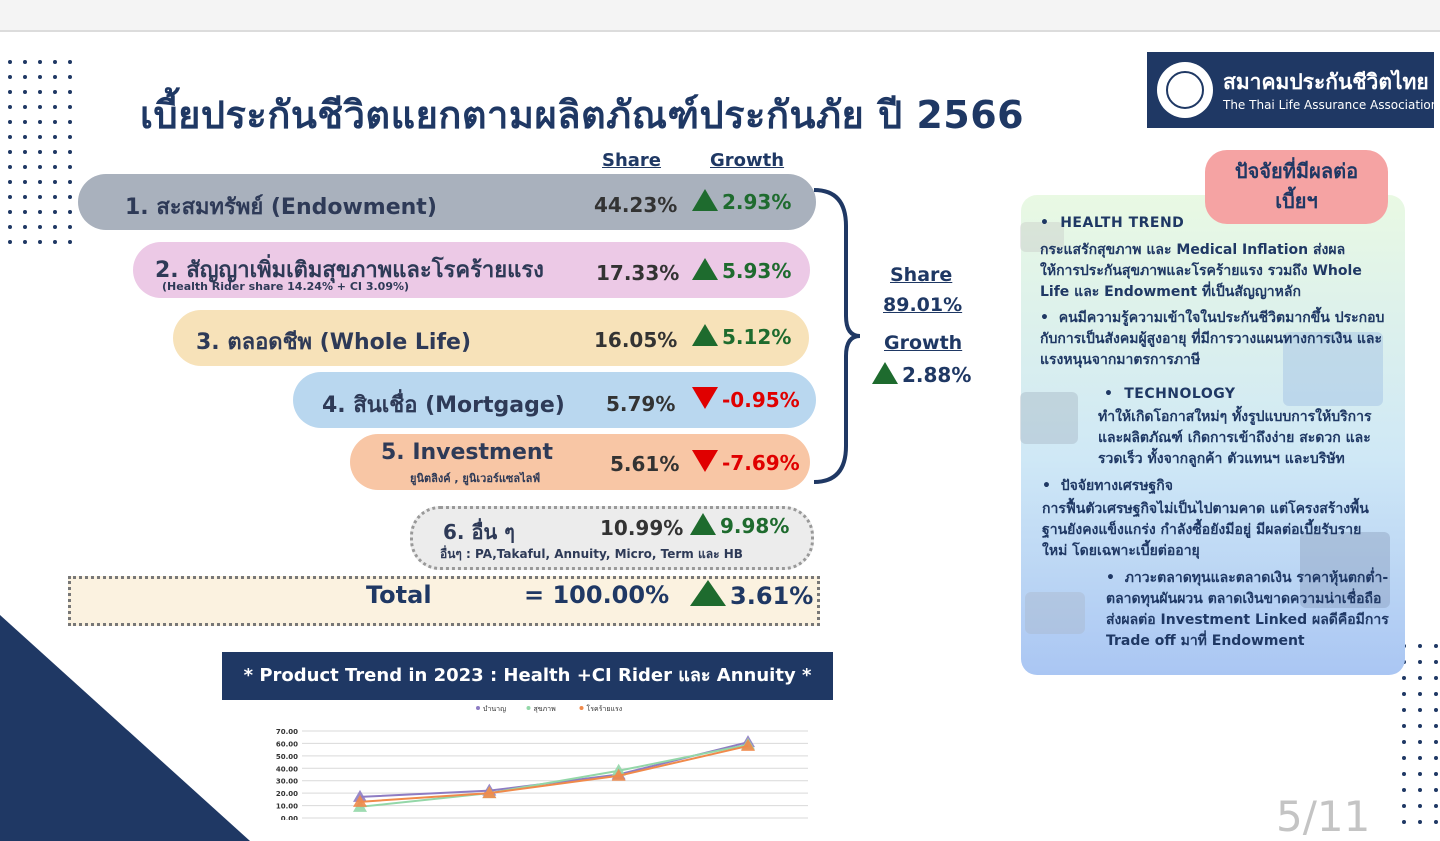 This screenshot has height=841, width=1440. What do you see at coordinates (287, 794) in the screenshot?
I see `y-tick-label: 20.00` at bounding box center [287, 794].